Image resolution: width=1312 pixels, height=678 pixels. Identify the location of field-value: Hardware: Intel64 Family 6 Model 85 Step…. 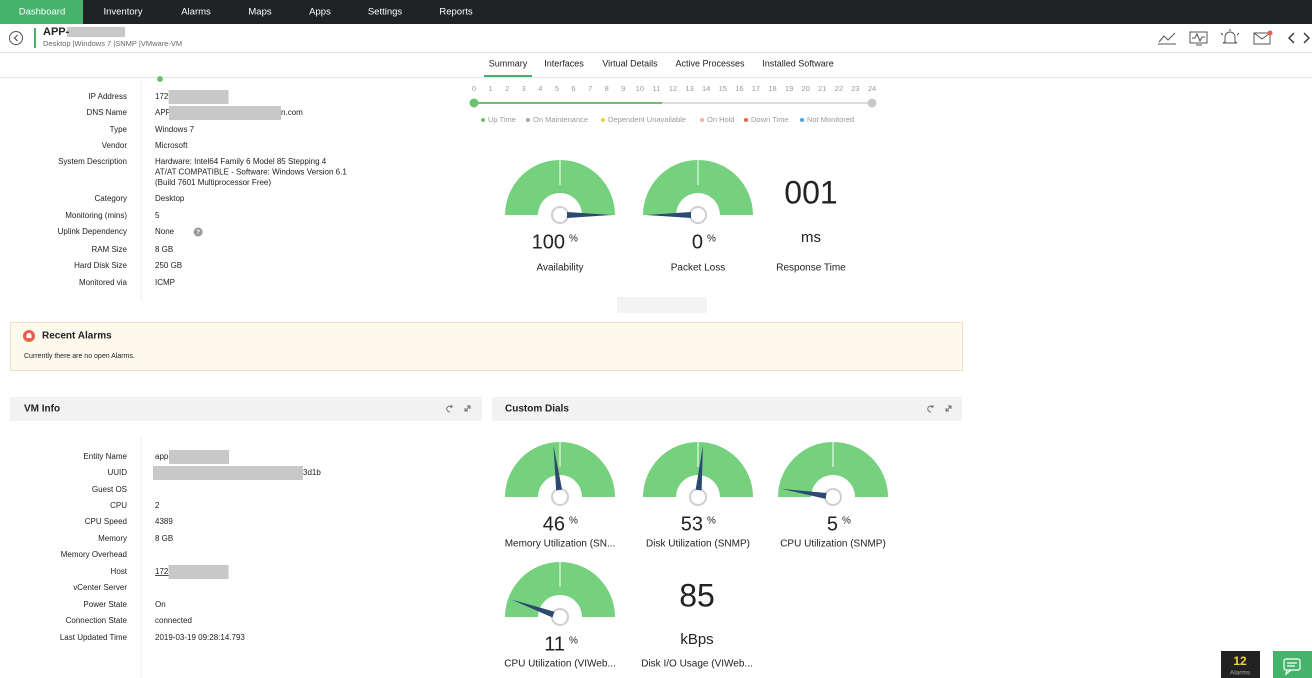
(241, 161).